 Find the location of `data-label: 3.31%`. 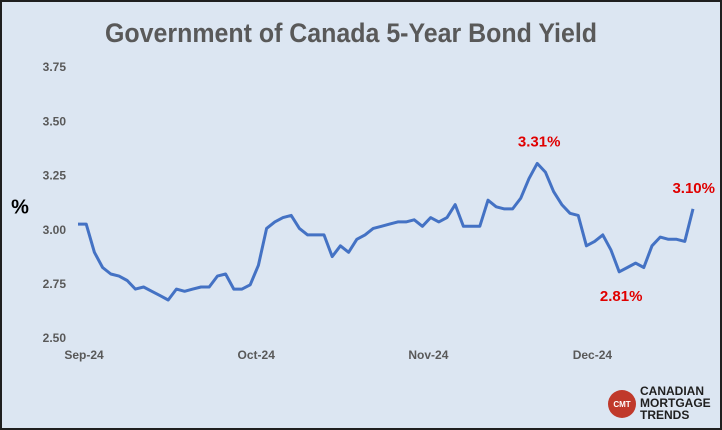

data-label: 3.31% is located at coordinates (539, 141).